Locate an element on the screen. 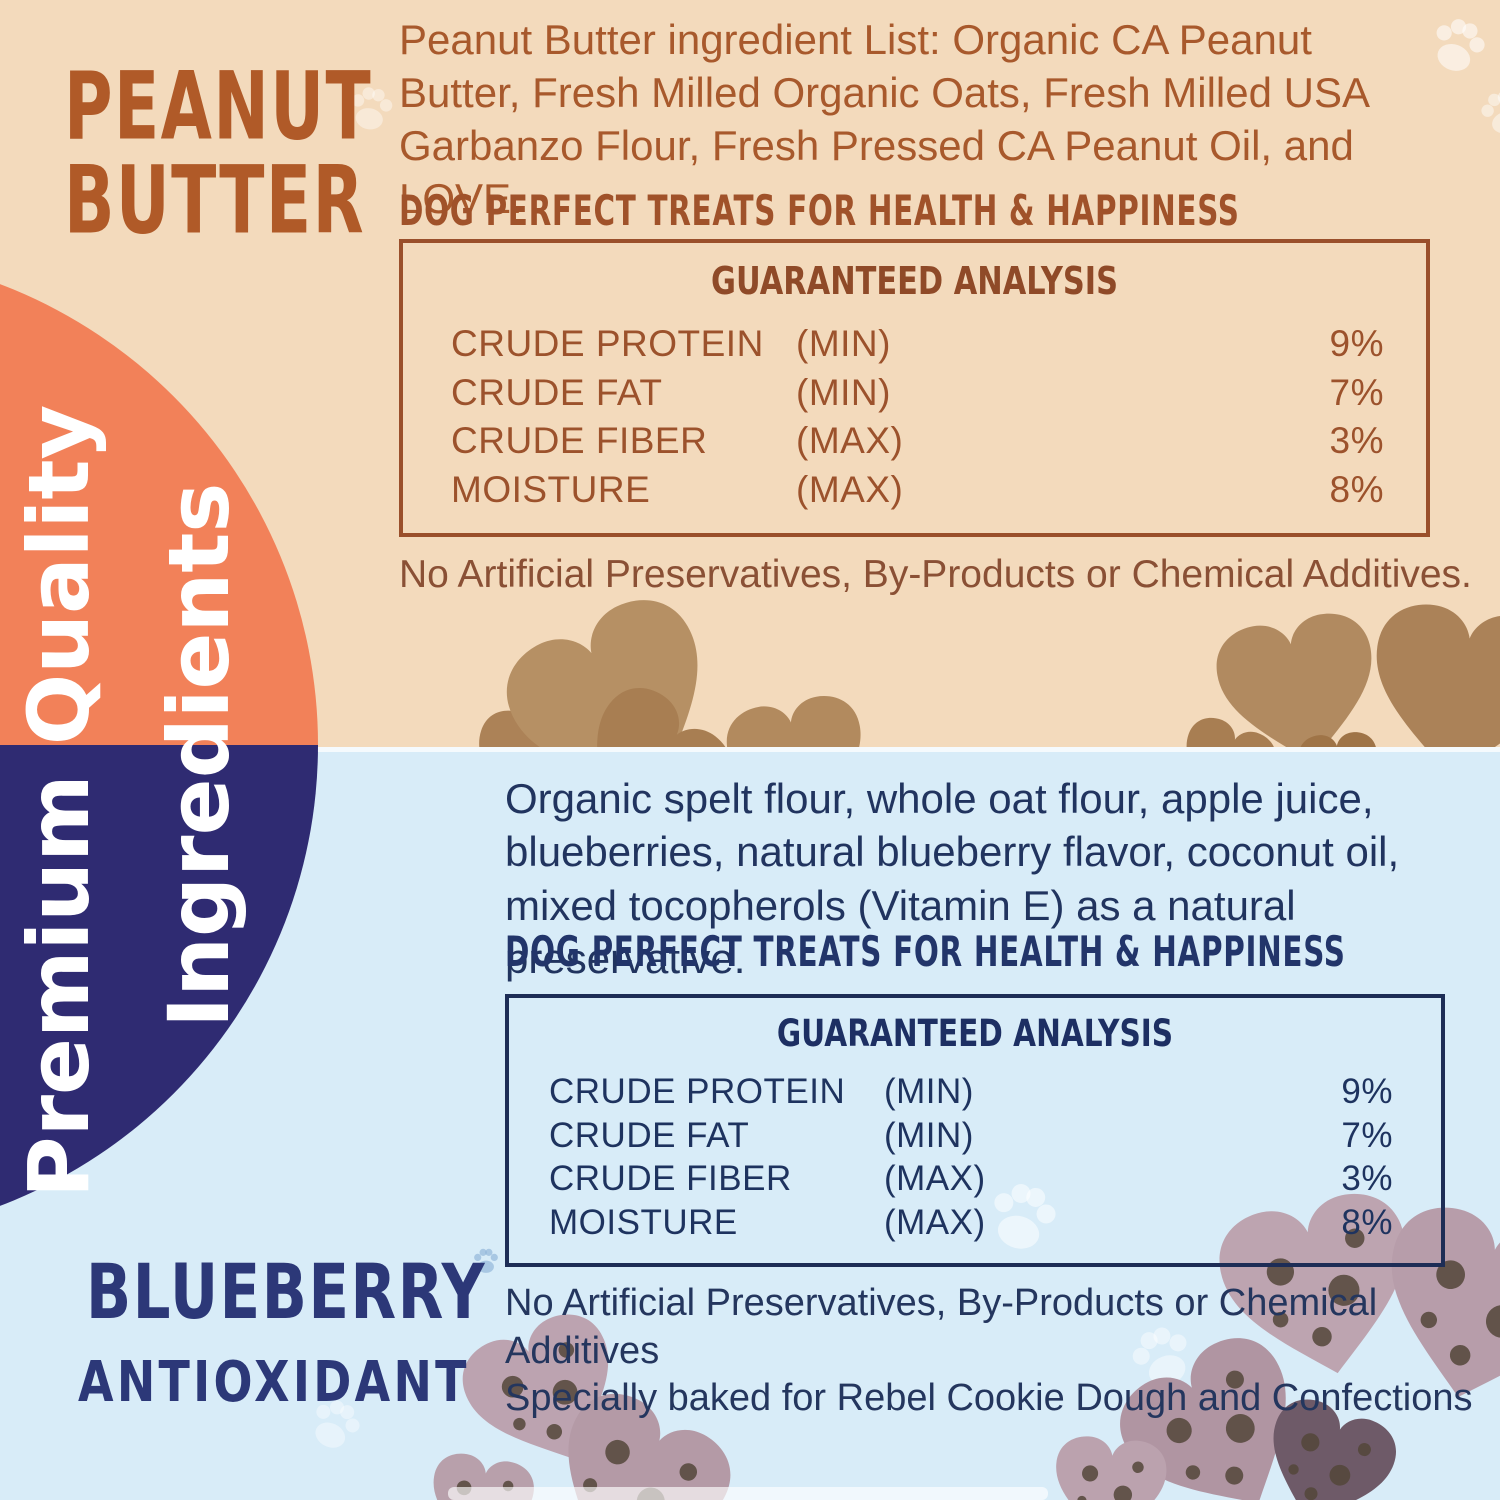 This screenshot has width=1500, height=1500. quality-badge-circle is located at coordinates (159, 745).